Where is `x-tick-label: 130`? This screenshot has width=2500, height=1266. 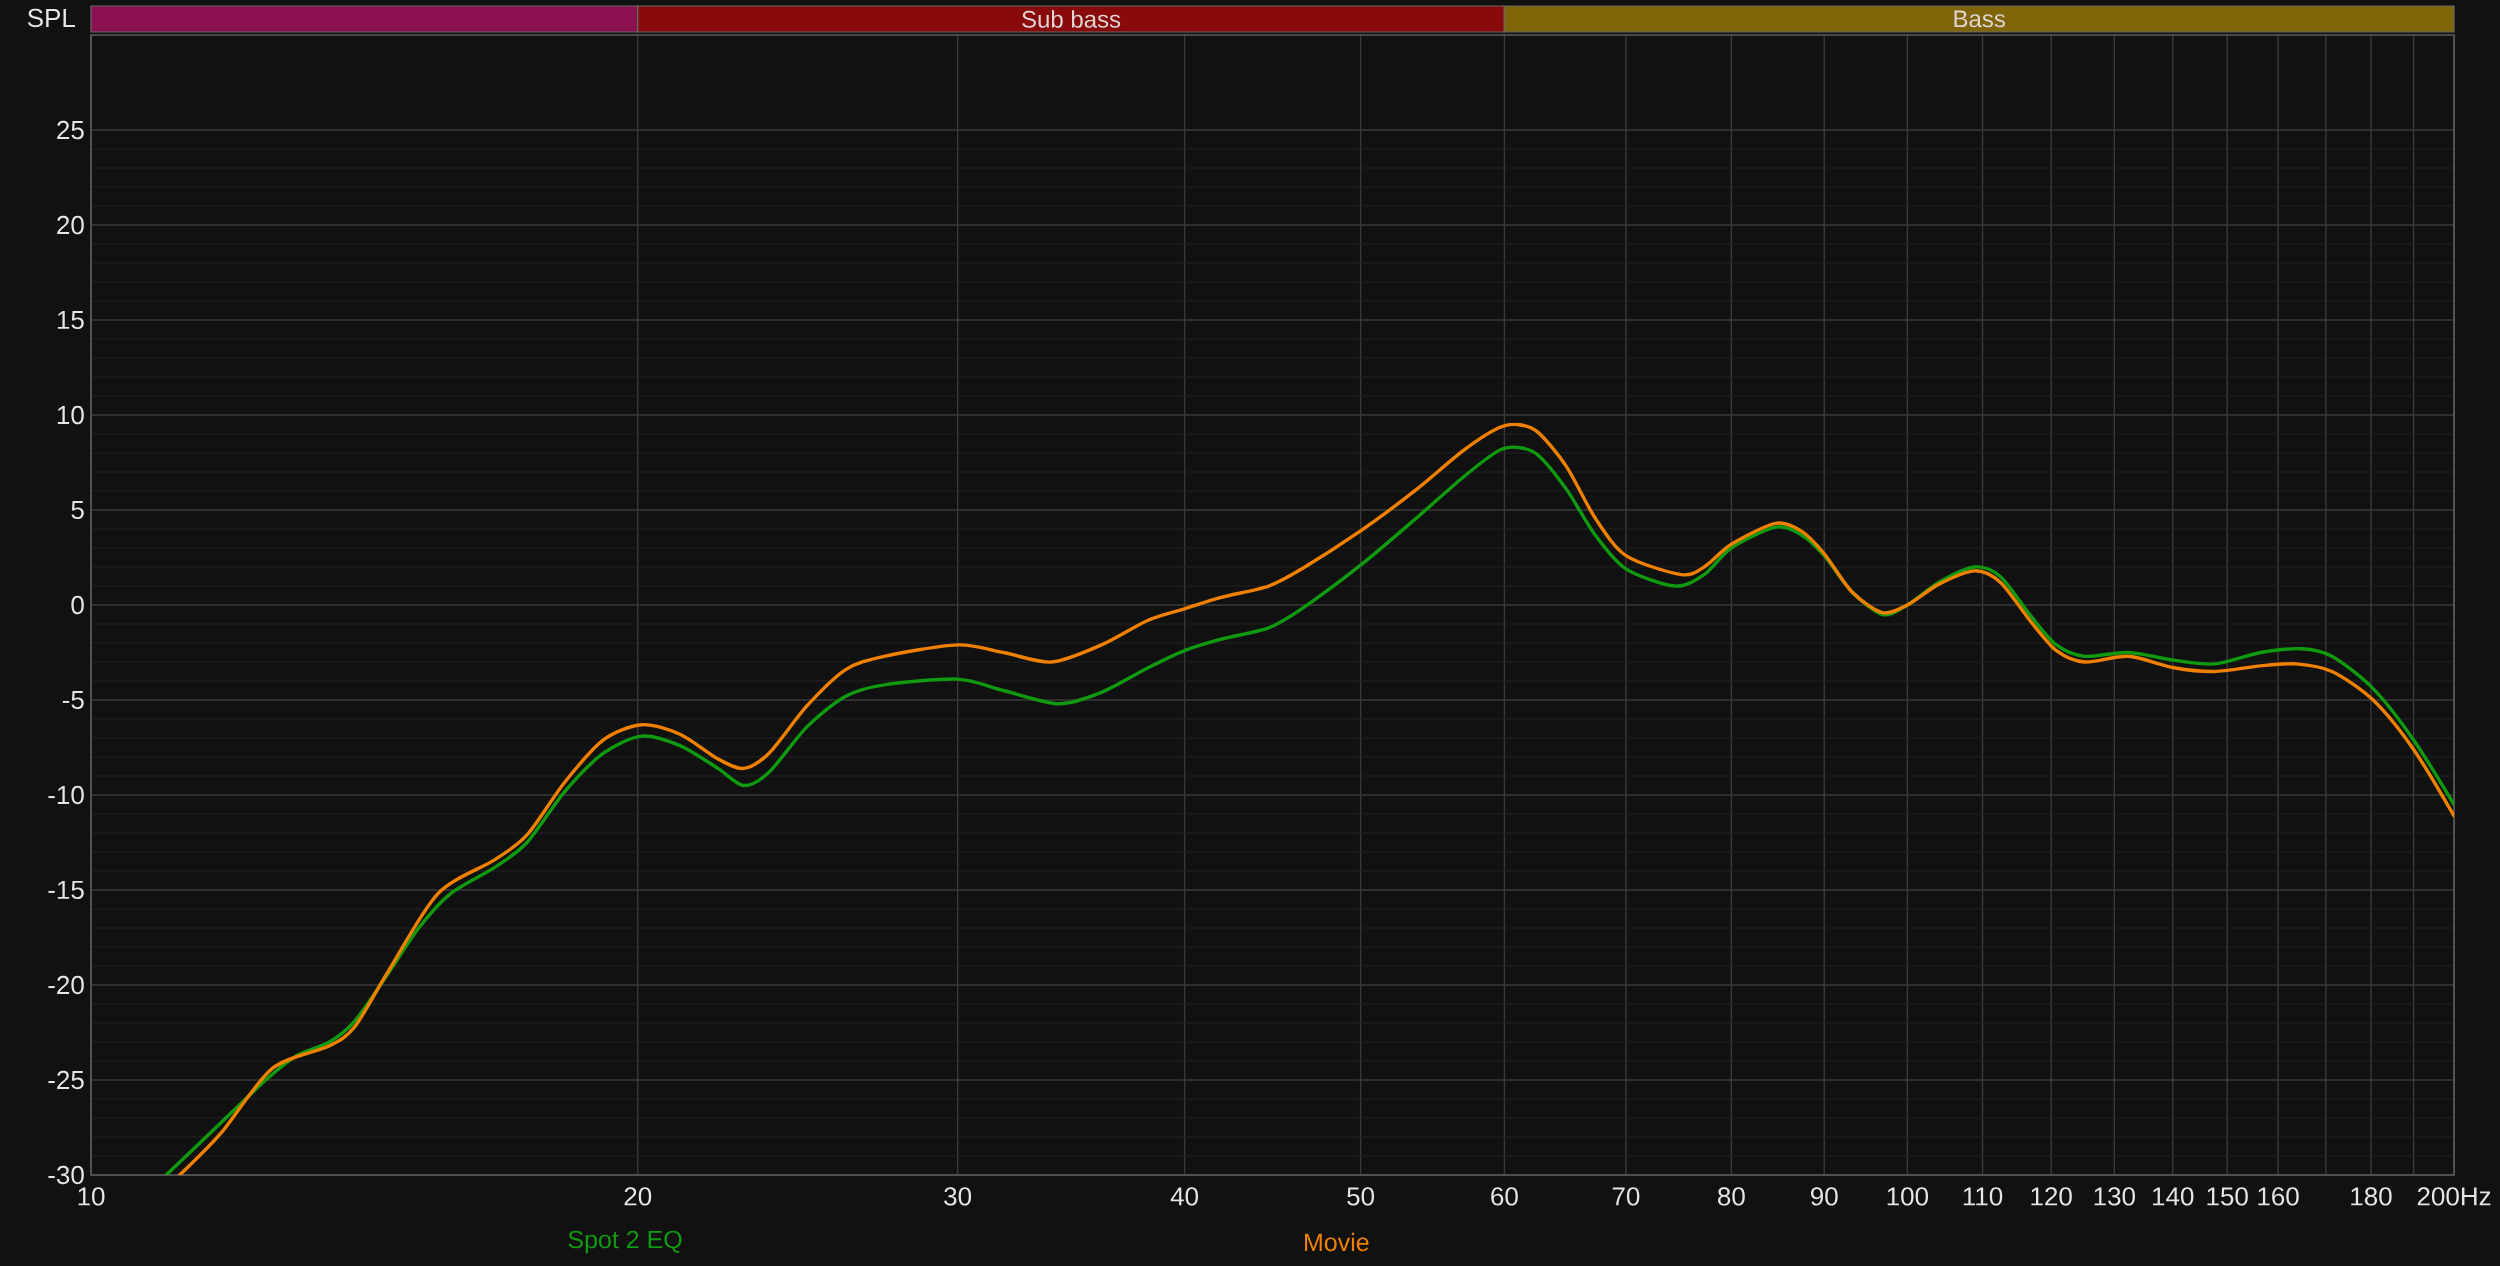
x-tick-label: 130 is located at coordinates (2114, 1196).